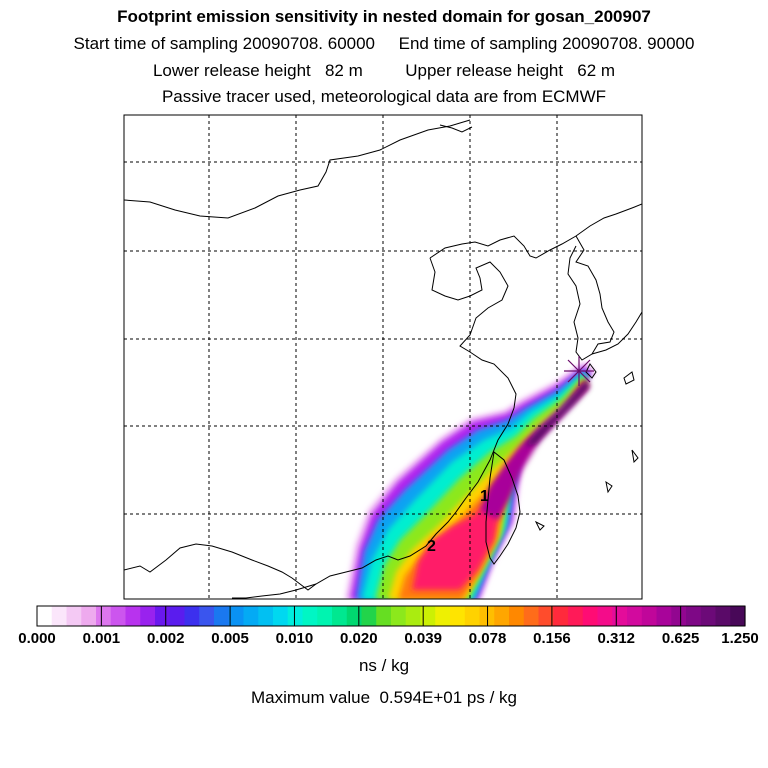 Image resolution: width=768 pixels, height=768 pixels. Describe the element at coordinates (552, 638) in the screenshot. I see `colorbar-tick-label: 0.156` at that location.